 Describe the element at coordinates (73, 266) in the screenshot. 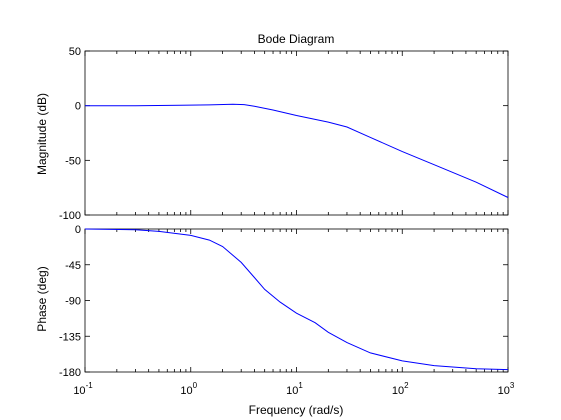

I see `phase-ytick-label: -45` at that location.